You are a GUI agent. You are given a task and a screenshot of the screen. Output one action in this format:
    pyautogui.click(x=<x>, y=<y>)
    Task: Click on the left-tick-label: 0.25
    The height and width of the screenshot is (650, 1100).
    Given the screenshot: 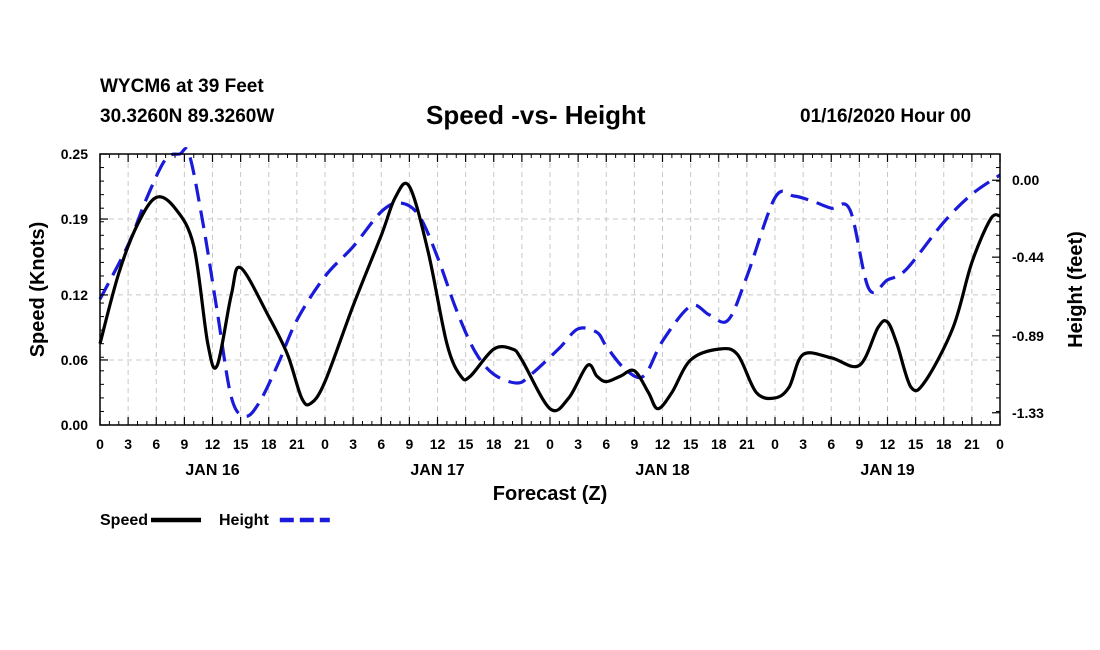 What is the action you would take?
    pyautogui.click(x=74, y=154)
    